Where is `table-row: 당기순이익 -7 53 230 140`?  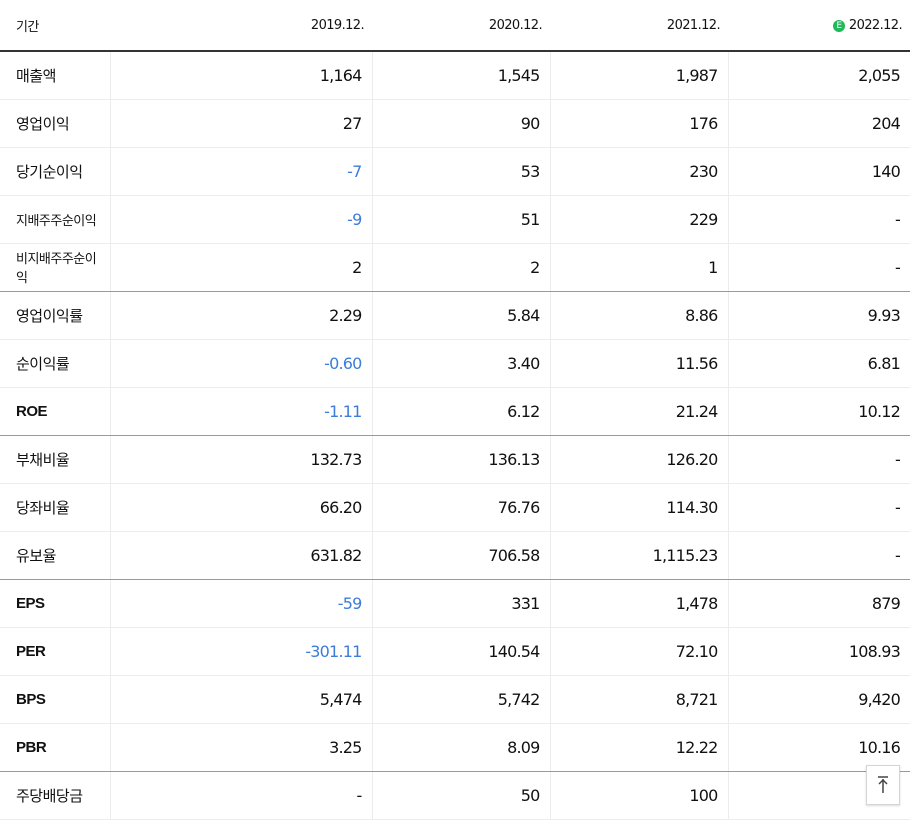
table-row: 당기순이익 -7 53 230 140 is located at coordinates (455, 171).